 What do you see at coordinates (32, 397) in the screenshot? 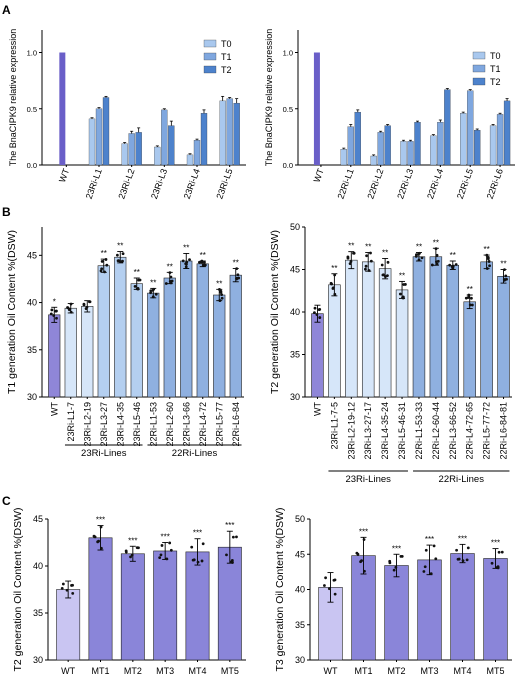
I see `b-left-y-tick-label: 30` at bounding box center [32, 397].